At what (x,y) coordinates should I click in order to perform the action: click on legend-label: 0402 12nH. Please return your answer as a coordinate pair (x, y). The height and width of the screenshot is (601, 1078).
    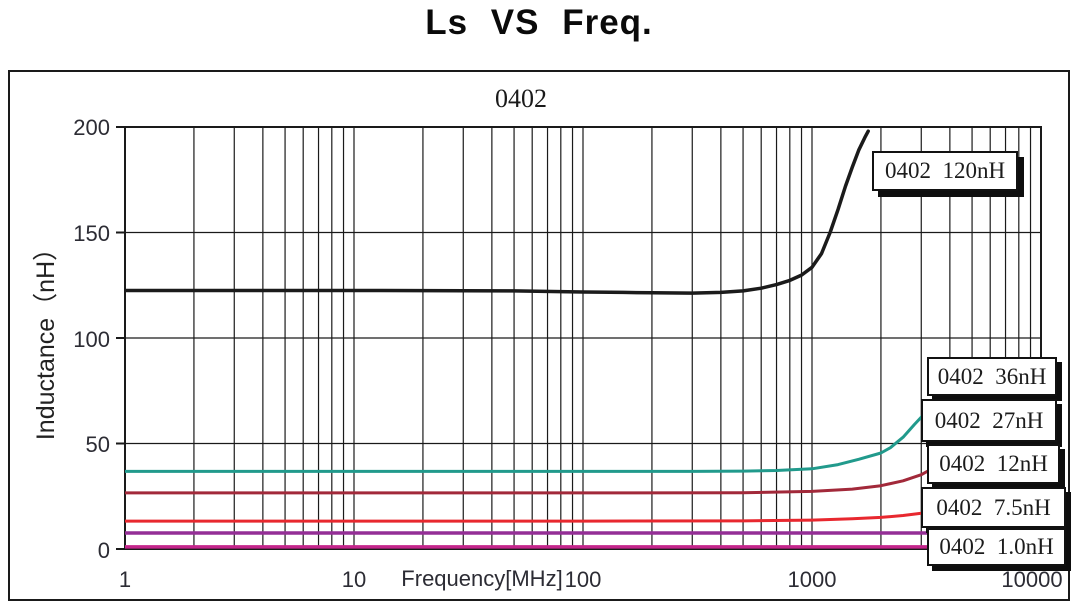
    Looking at the image, I should click on (993, 463).